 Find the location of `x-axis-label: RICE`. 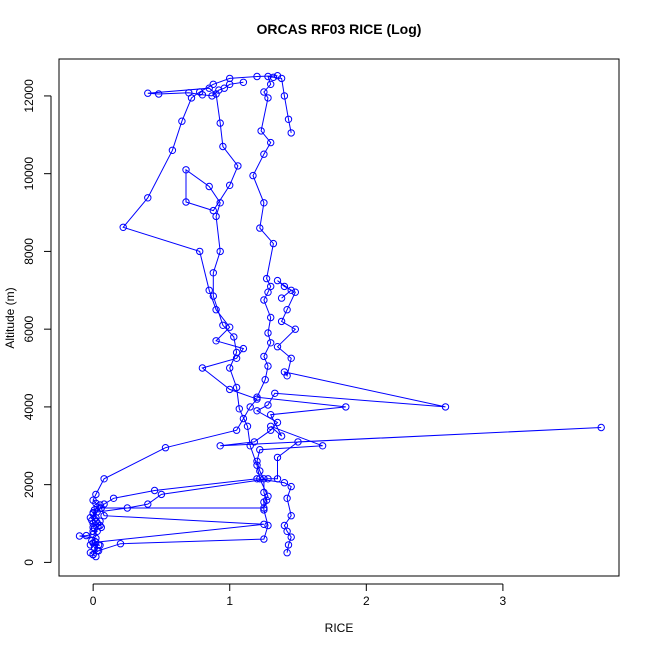

x-axis-label: RICE is located at coordinates (339, 628).